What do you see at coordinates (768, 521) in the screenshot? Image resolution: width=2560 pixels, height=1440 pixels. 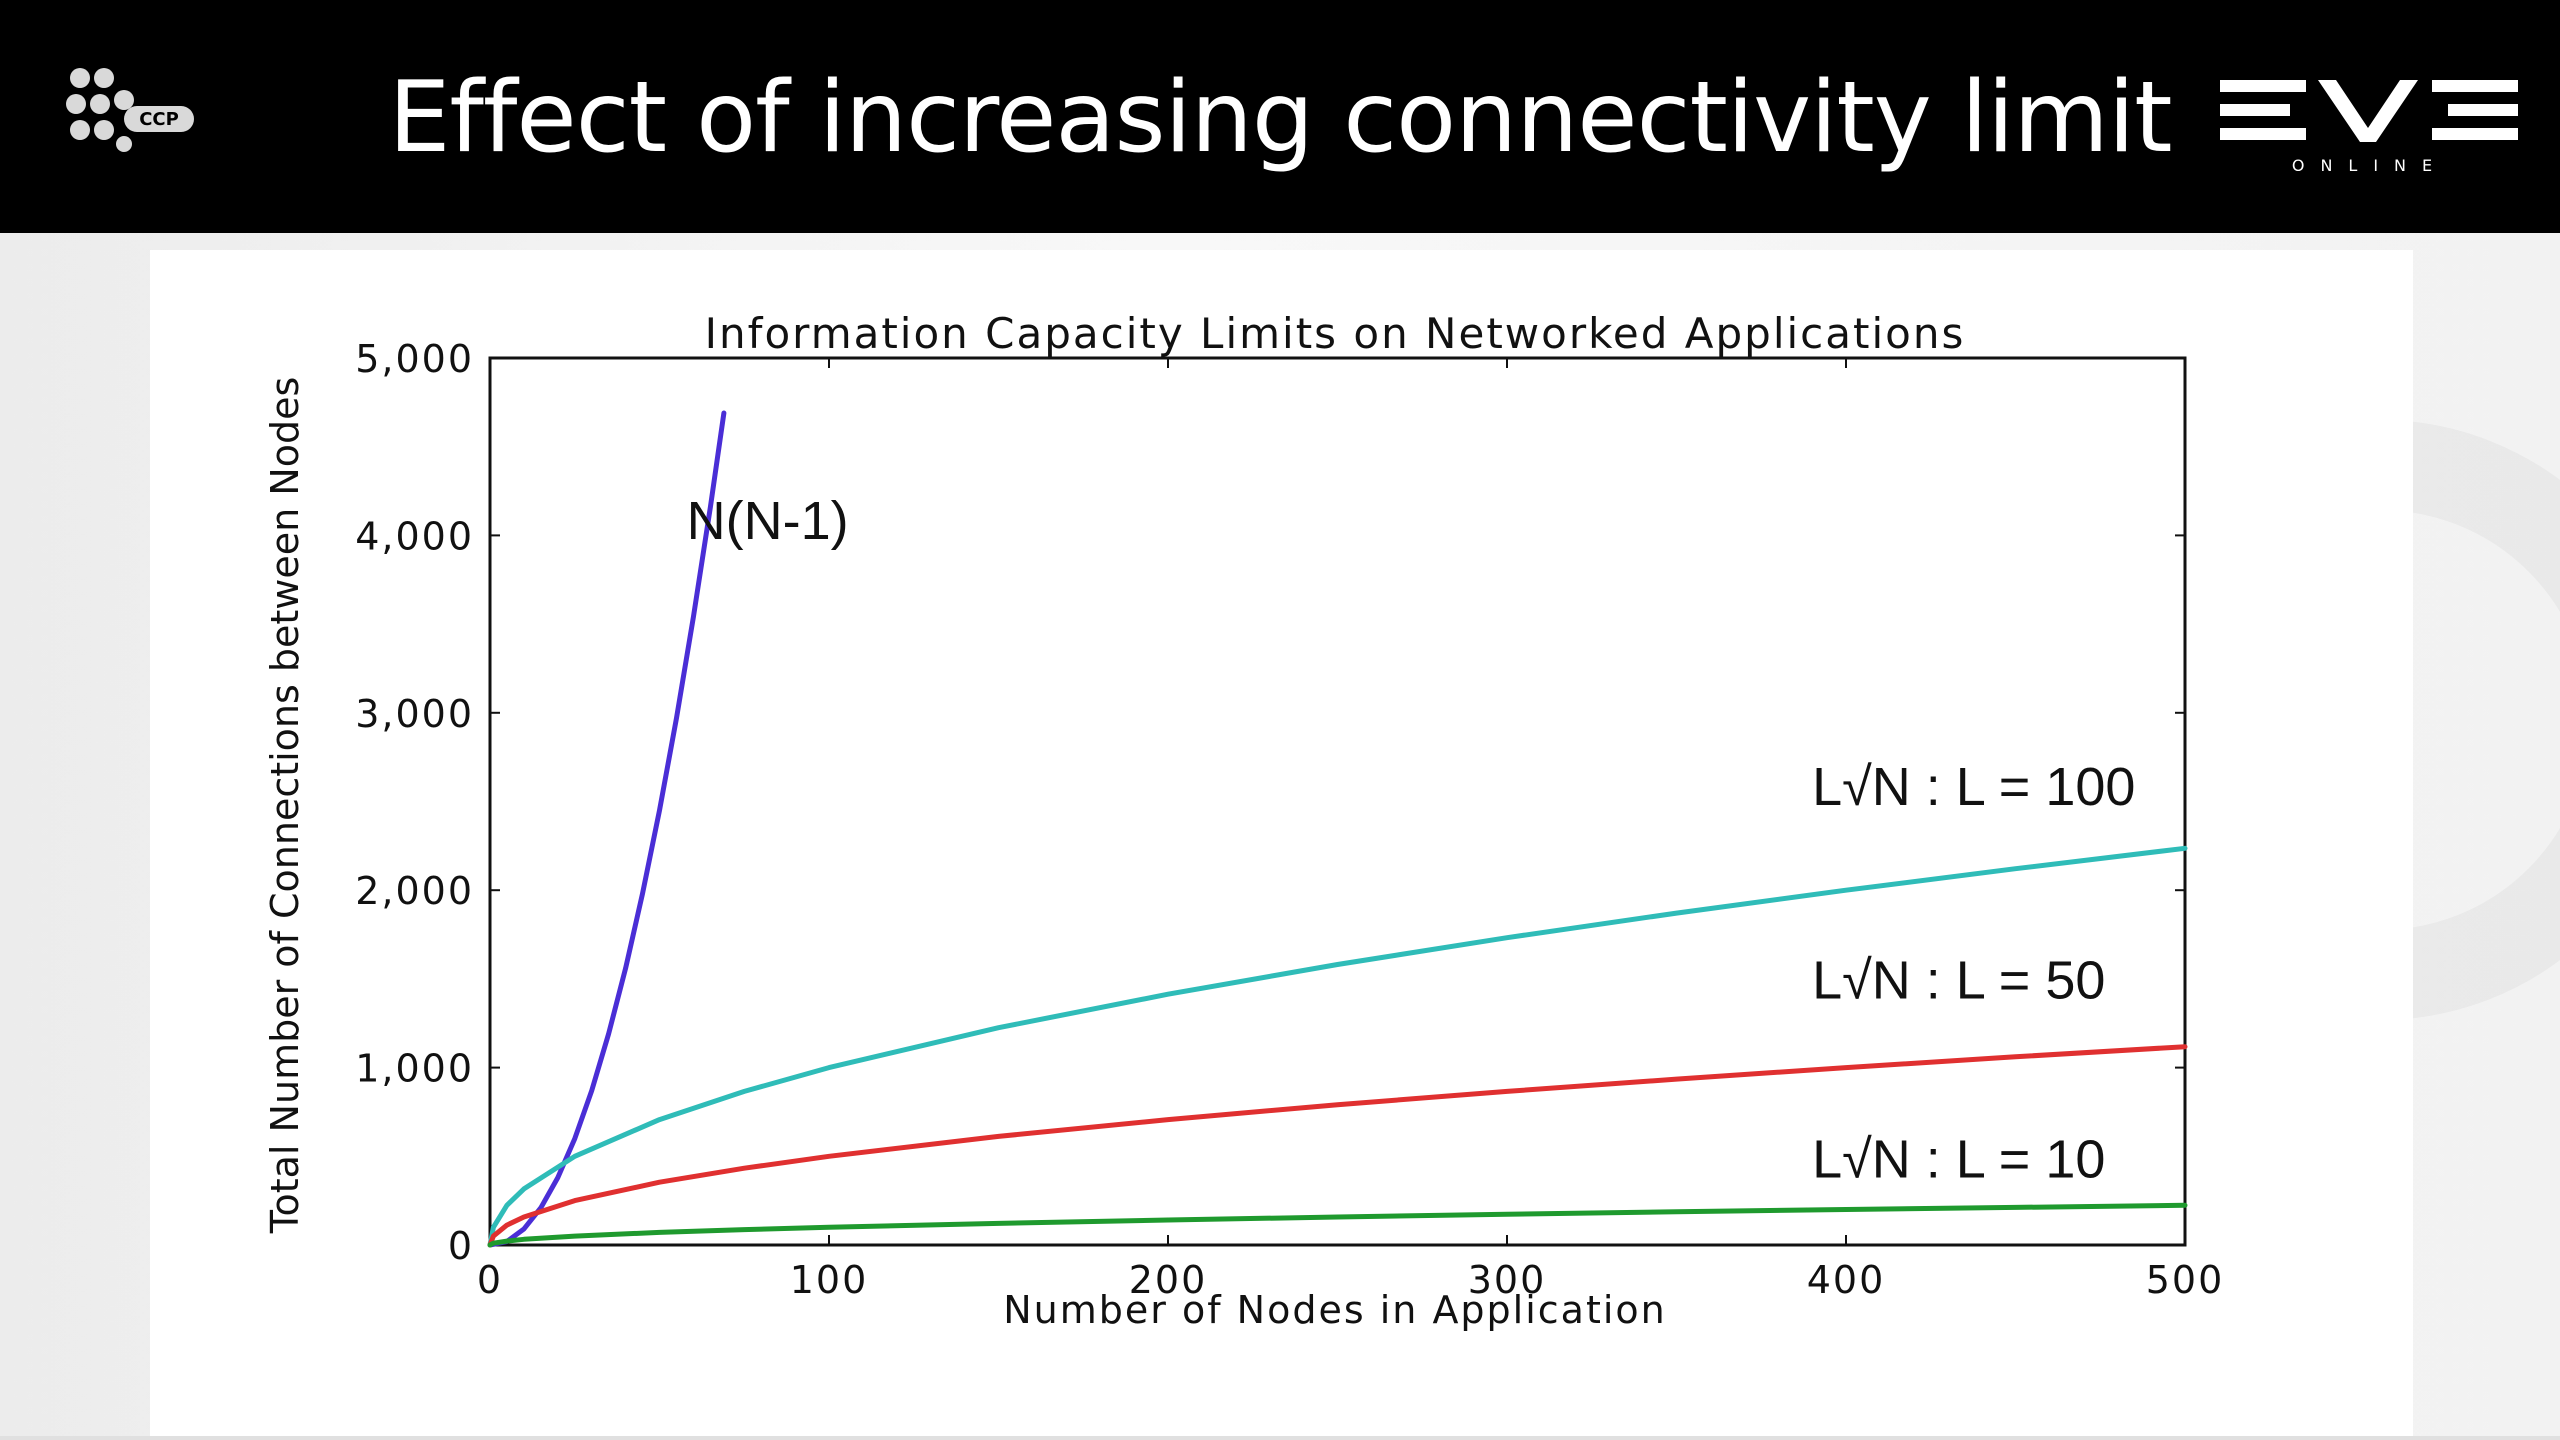 I see `series-annotation: N(N-1)` at bounding box center [768, 521].